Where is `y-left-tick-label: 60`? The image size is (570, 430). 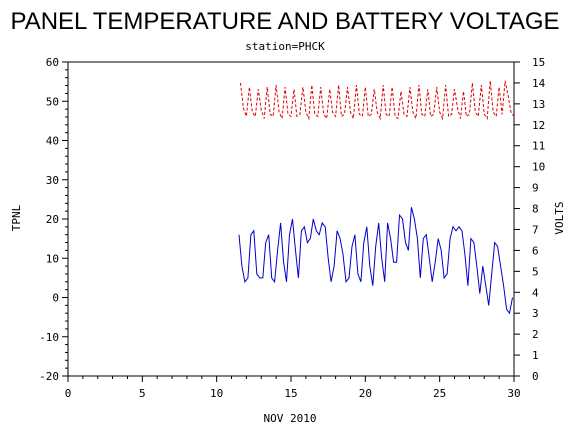
y-left-tick-label: 60 is located at coordinates (52, 62).